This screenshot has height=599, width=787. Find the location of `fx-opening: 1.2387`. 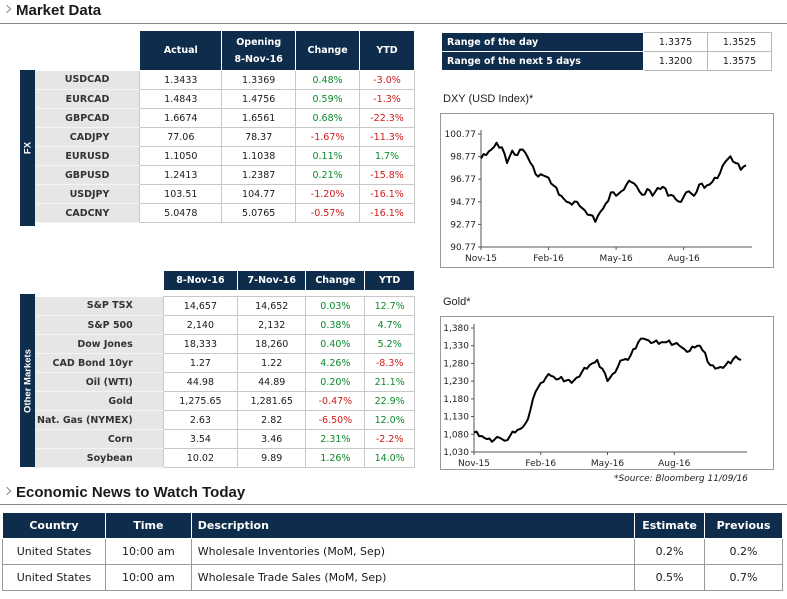

fx-opening: 1.2387 is located at coordinates (259, 175).